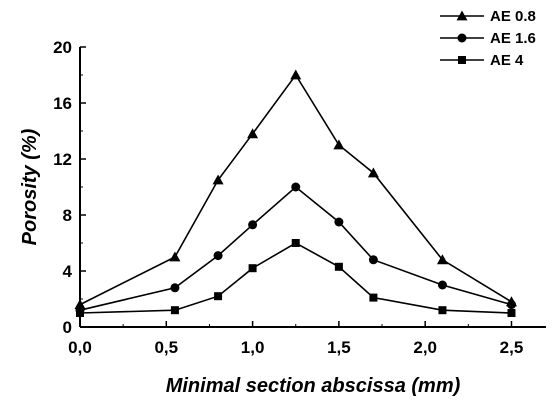 The height and width of the screenshot is (403, 558). Describe the element at coordinates (507, 60) in the screenshot. I see `legend-label: AE 4` at that location.